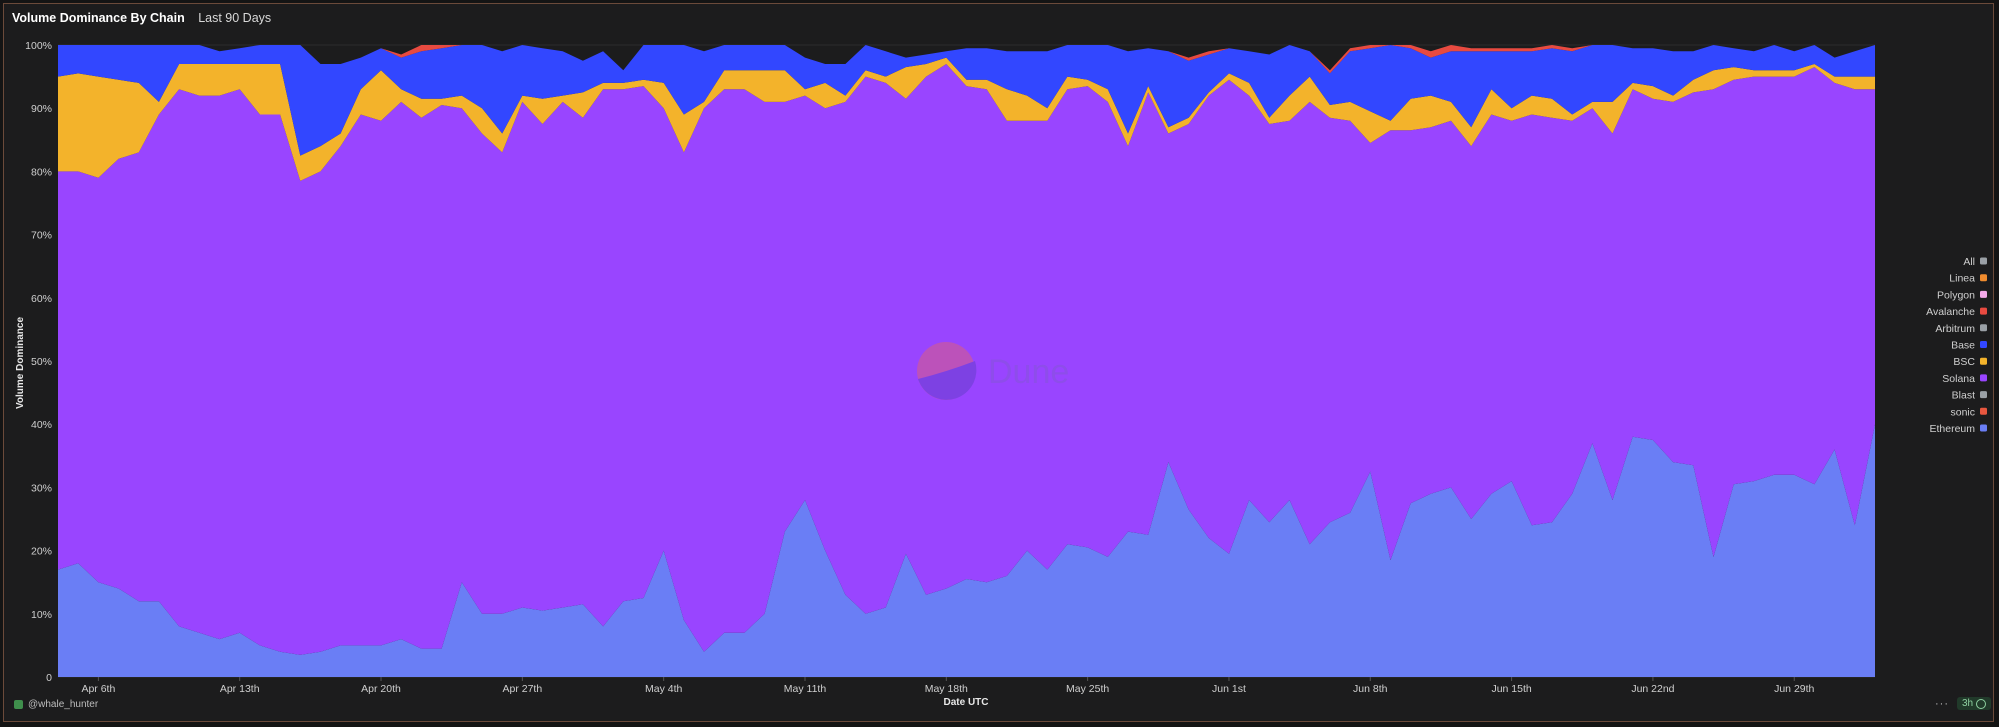  I want to click on y-tick-label: 100%, so click(38, 46).